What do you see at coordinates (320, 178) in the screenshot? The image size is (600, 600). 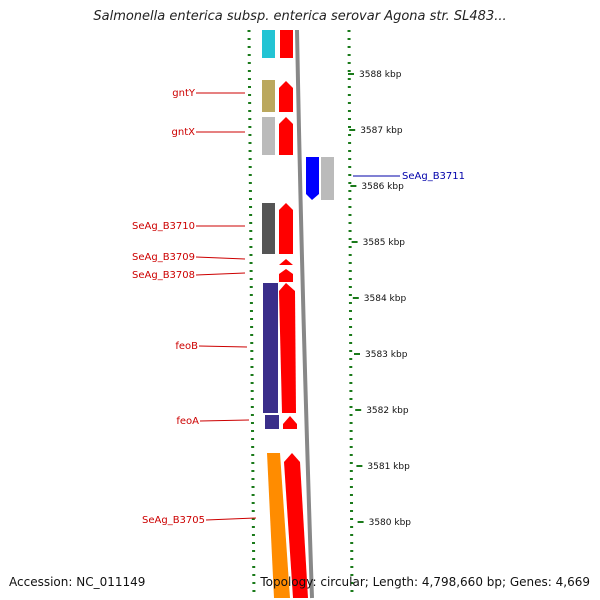 I see `reverse-strand-features` at bounding box center [320, 178].